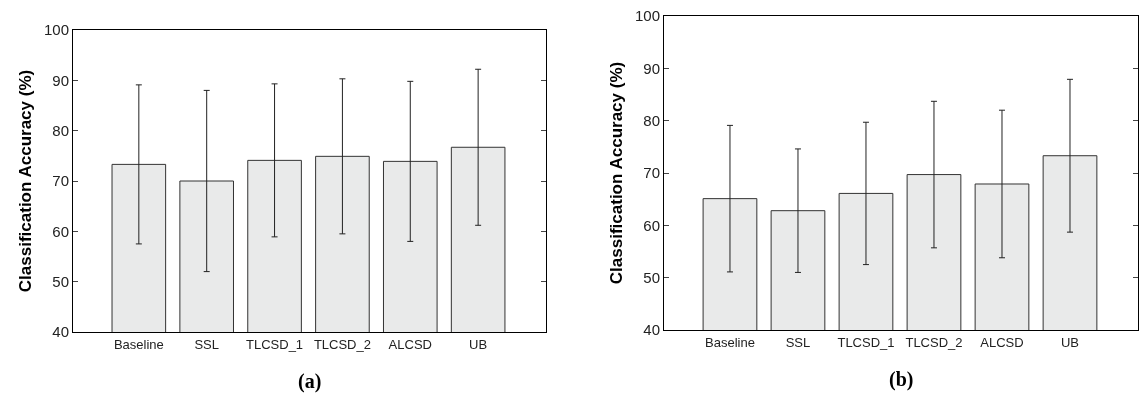 Image resolution: width=1140 pixels, height=401 pixels. What do you see at coordinates (310, 381) in the screenshot?
I see `text: (a)` at bounding box center [310, 381].